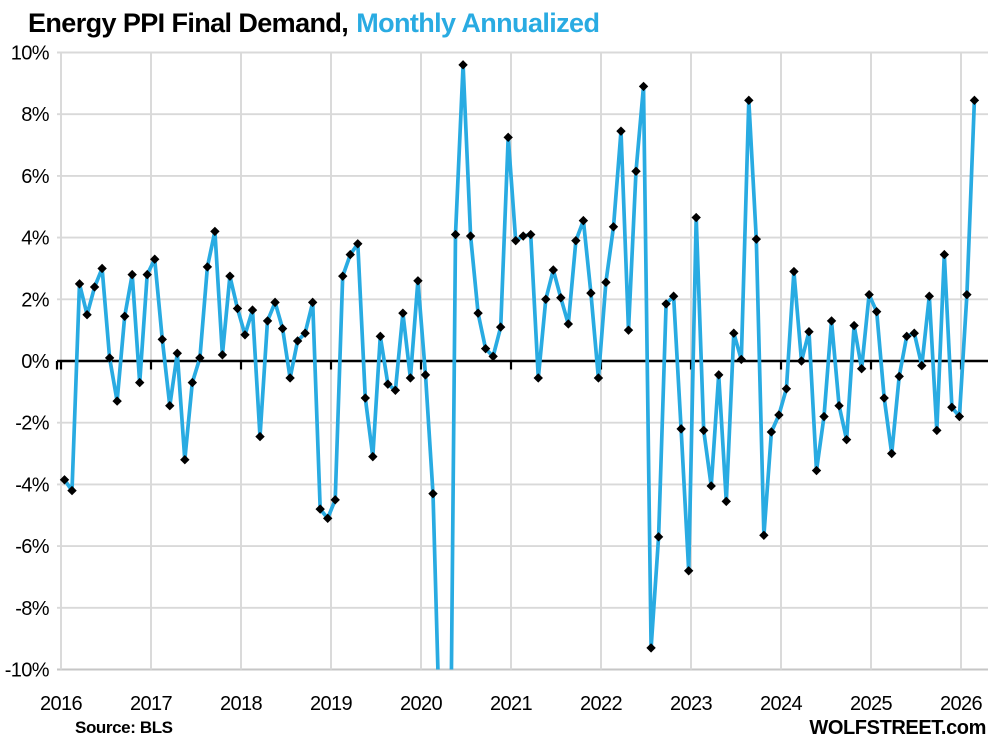 This screenshot has width=996, height=753. Describe the element at coordinates (27, 671) in the screenshot. I see `y-axis-tick-label: -10%` at that location.